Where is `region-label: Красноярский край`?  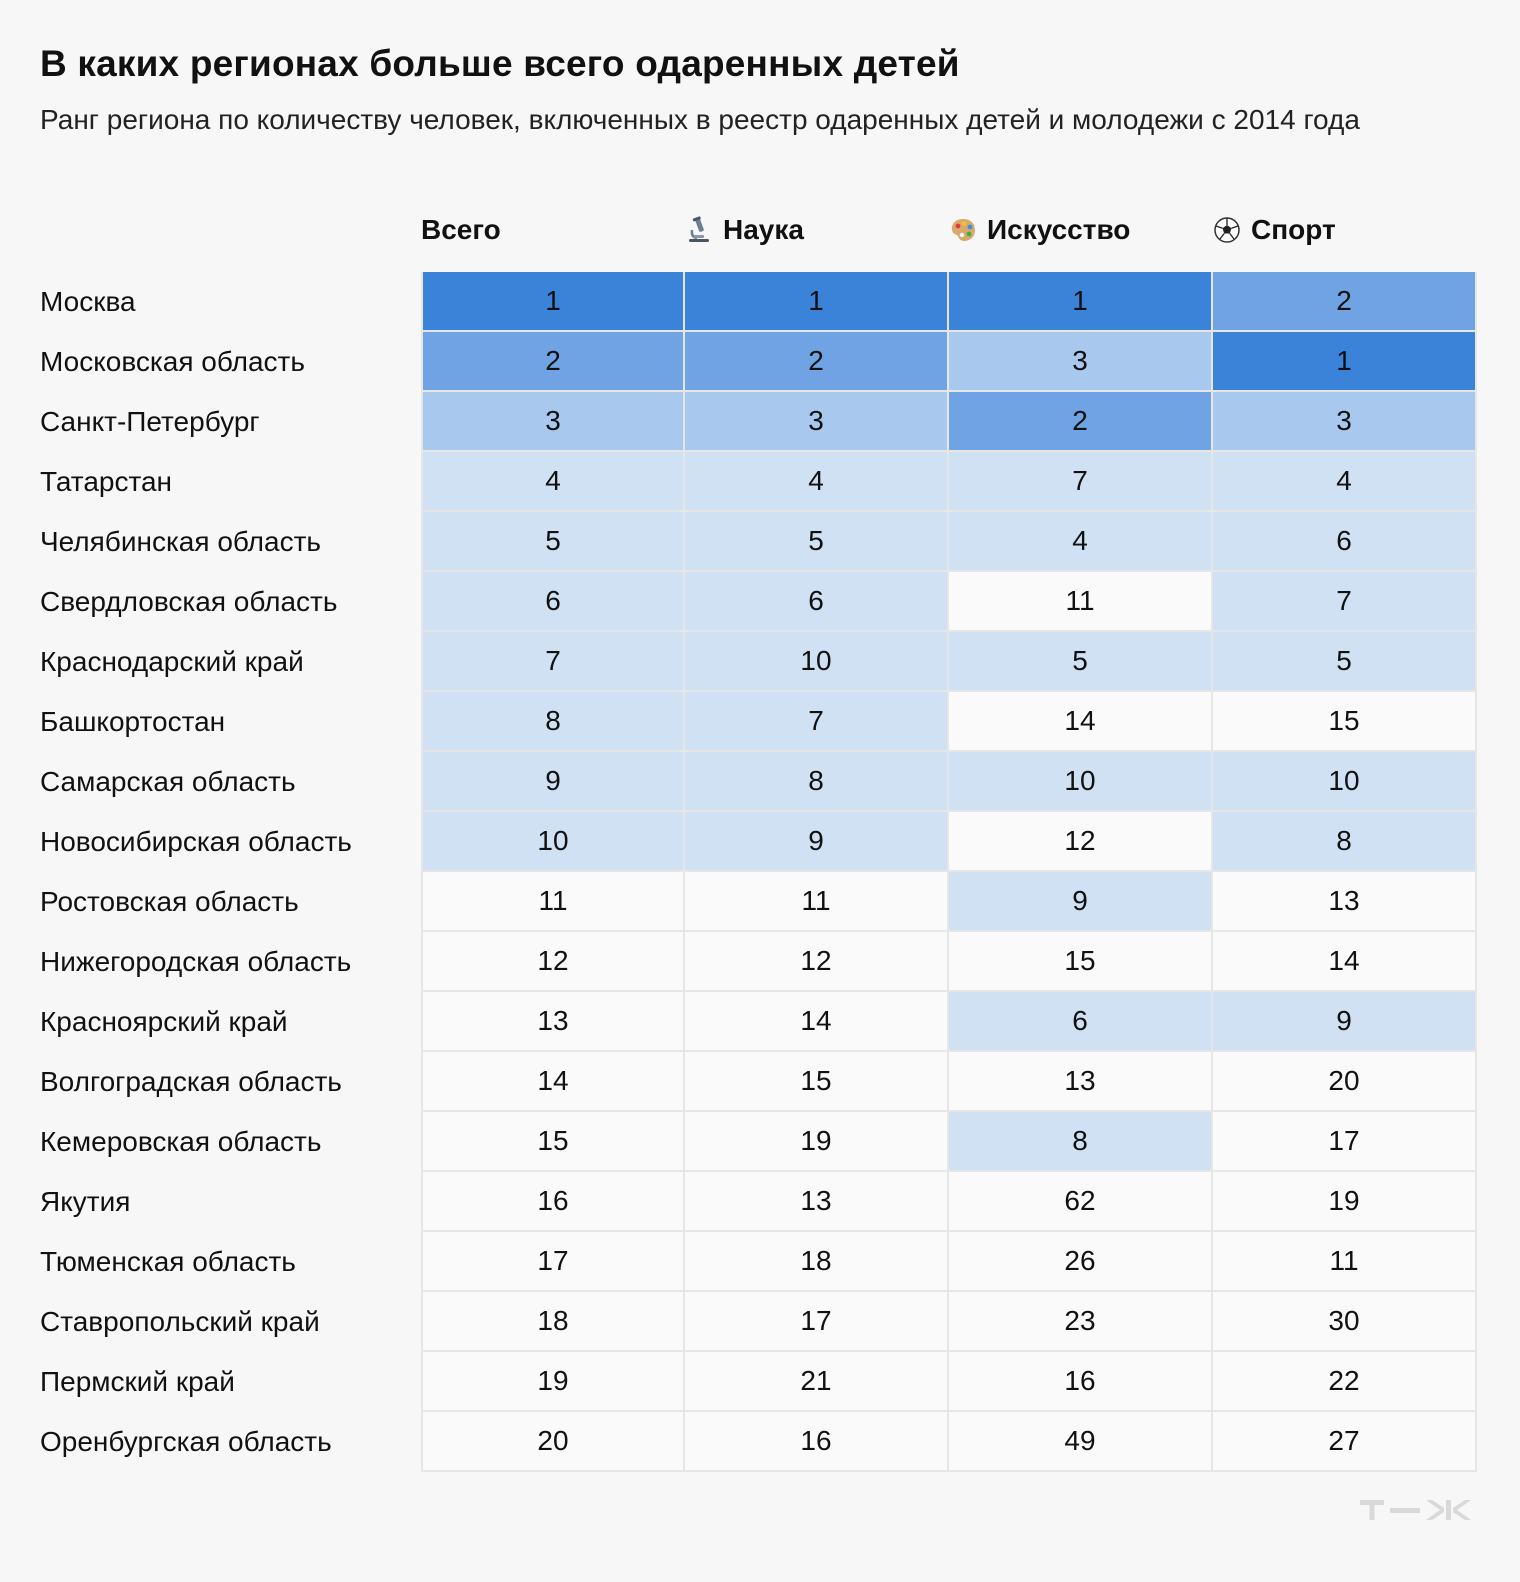 region-label: Красноярский край is located at coordinates (164, 1021).